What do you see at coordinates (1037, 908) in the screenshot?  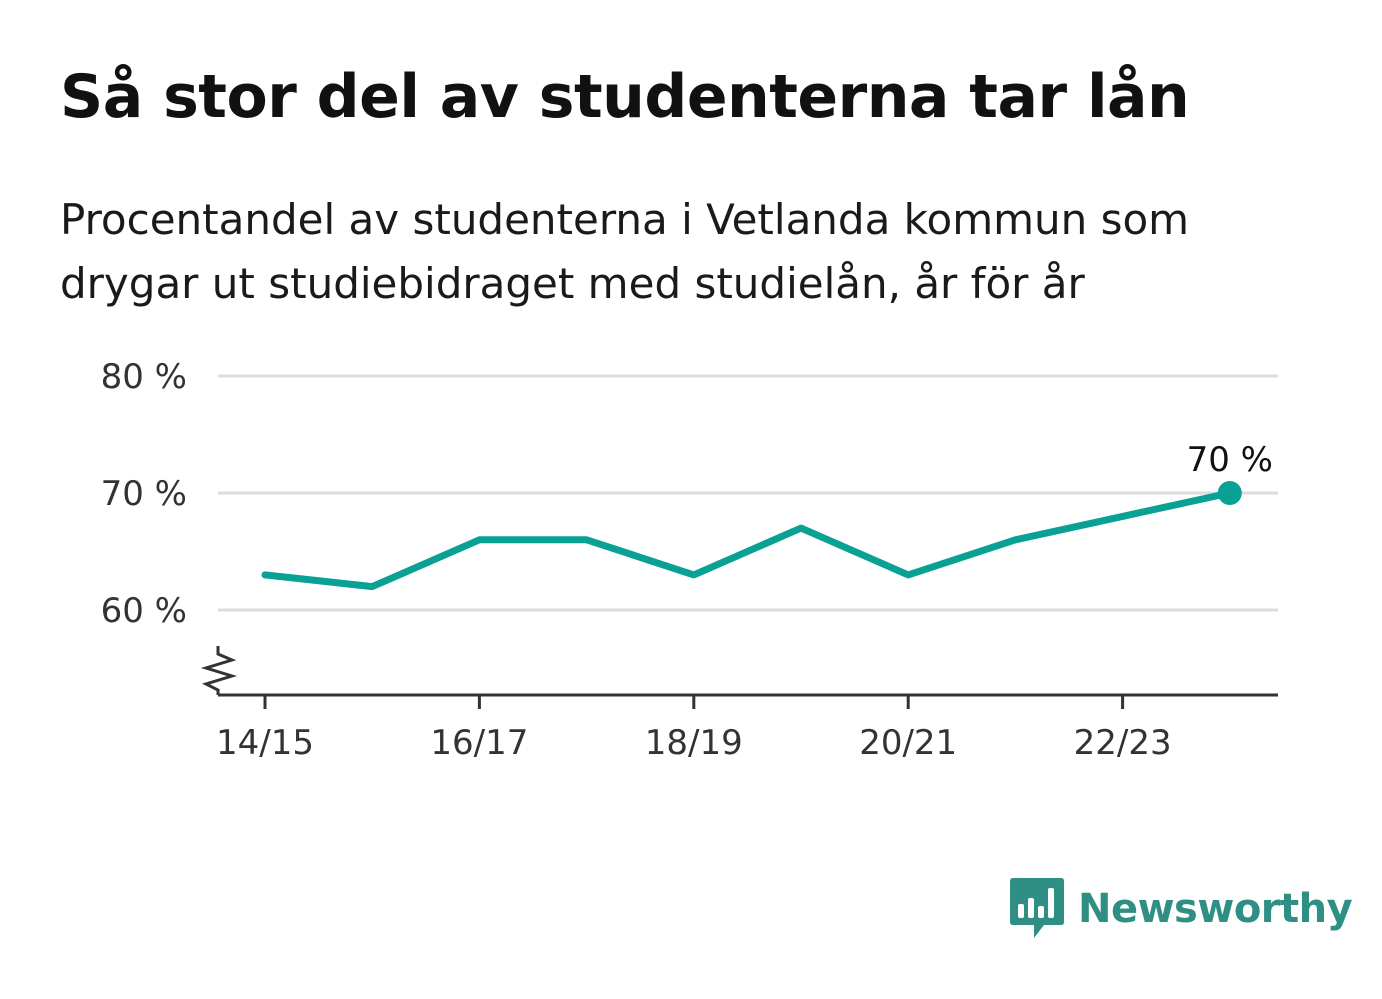 I see `newsworthy-logo-icon` at bounding box center [1037, 908].